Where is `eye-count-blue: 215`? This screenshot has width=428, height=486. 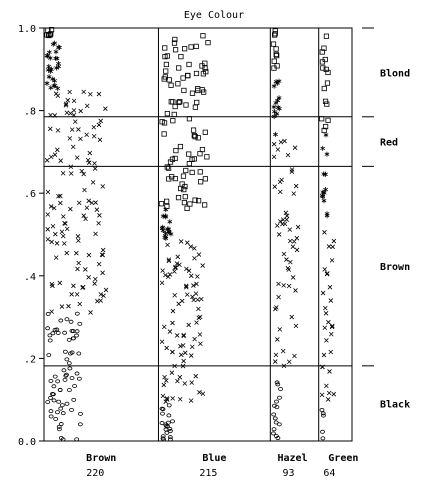
eye-count-blue: 215 is located at coordinates (208, 473).